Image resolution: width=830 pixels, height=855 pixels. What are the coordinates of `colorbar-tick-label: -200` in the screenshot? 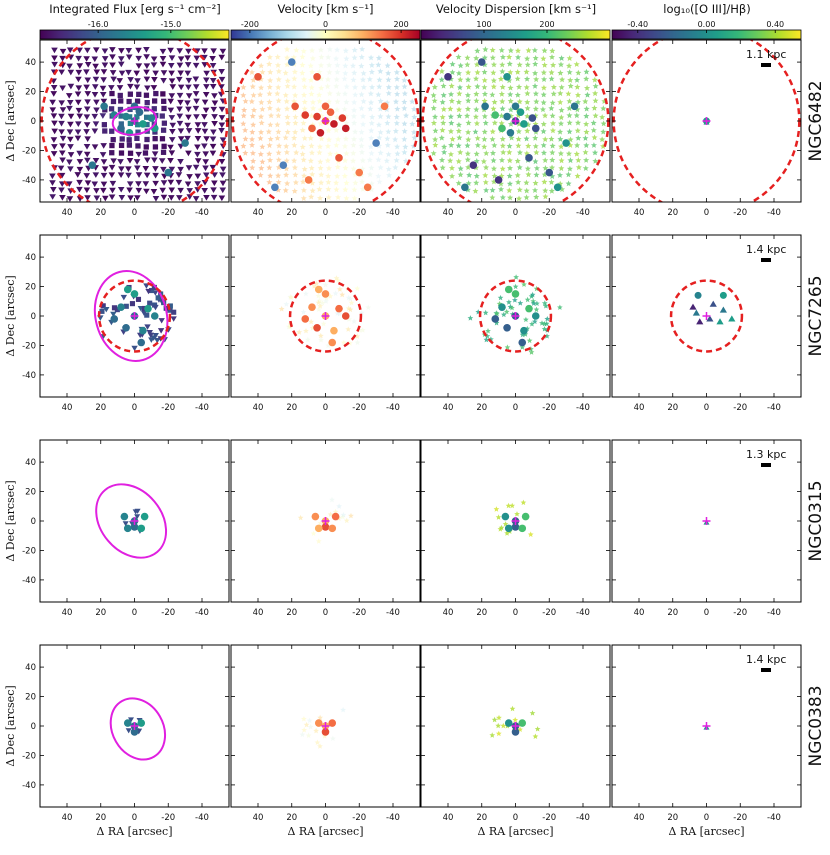 It's located at (250, 24).